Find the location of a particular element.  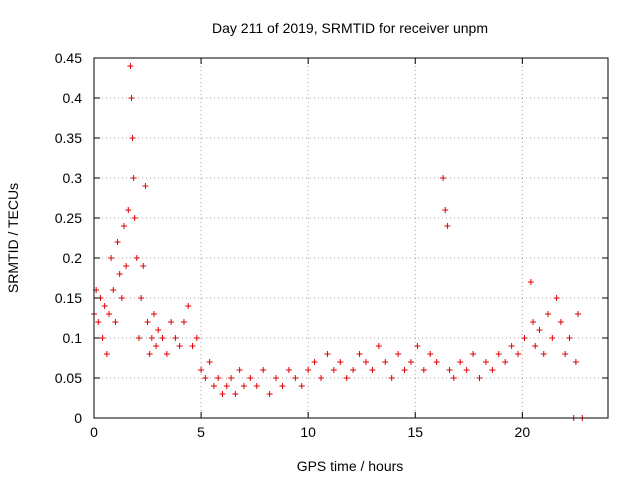

y-axis-label: SRMTID / TECUs is located at coordinates (13, 238).